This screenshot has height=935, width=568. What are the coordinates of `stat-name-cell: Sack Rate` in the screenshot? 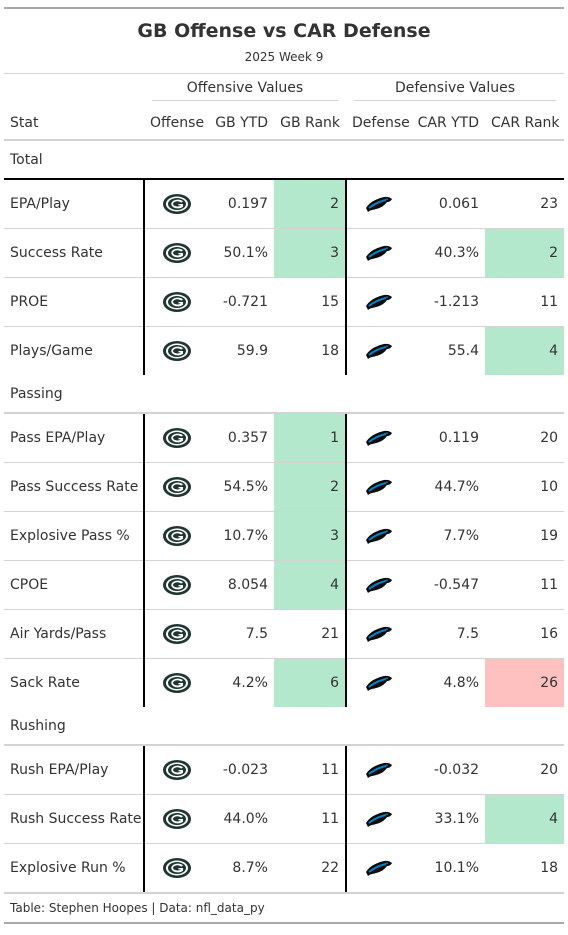 It's located at (74, 682).